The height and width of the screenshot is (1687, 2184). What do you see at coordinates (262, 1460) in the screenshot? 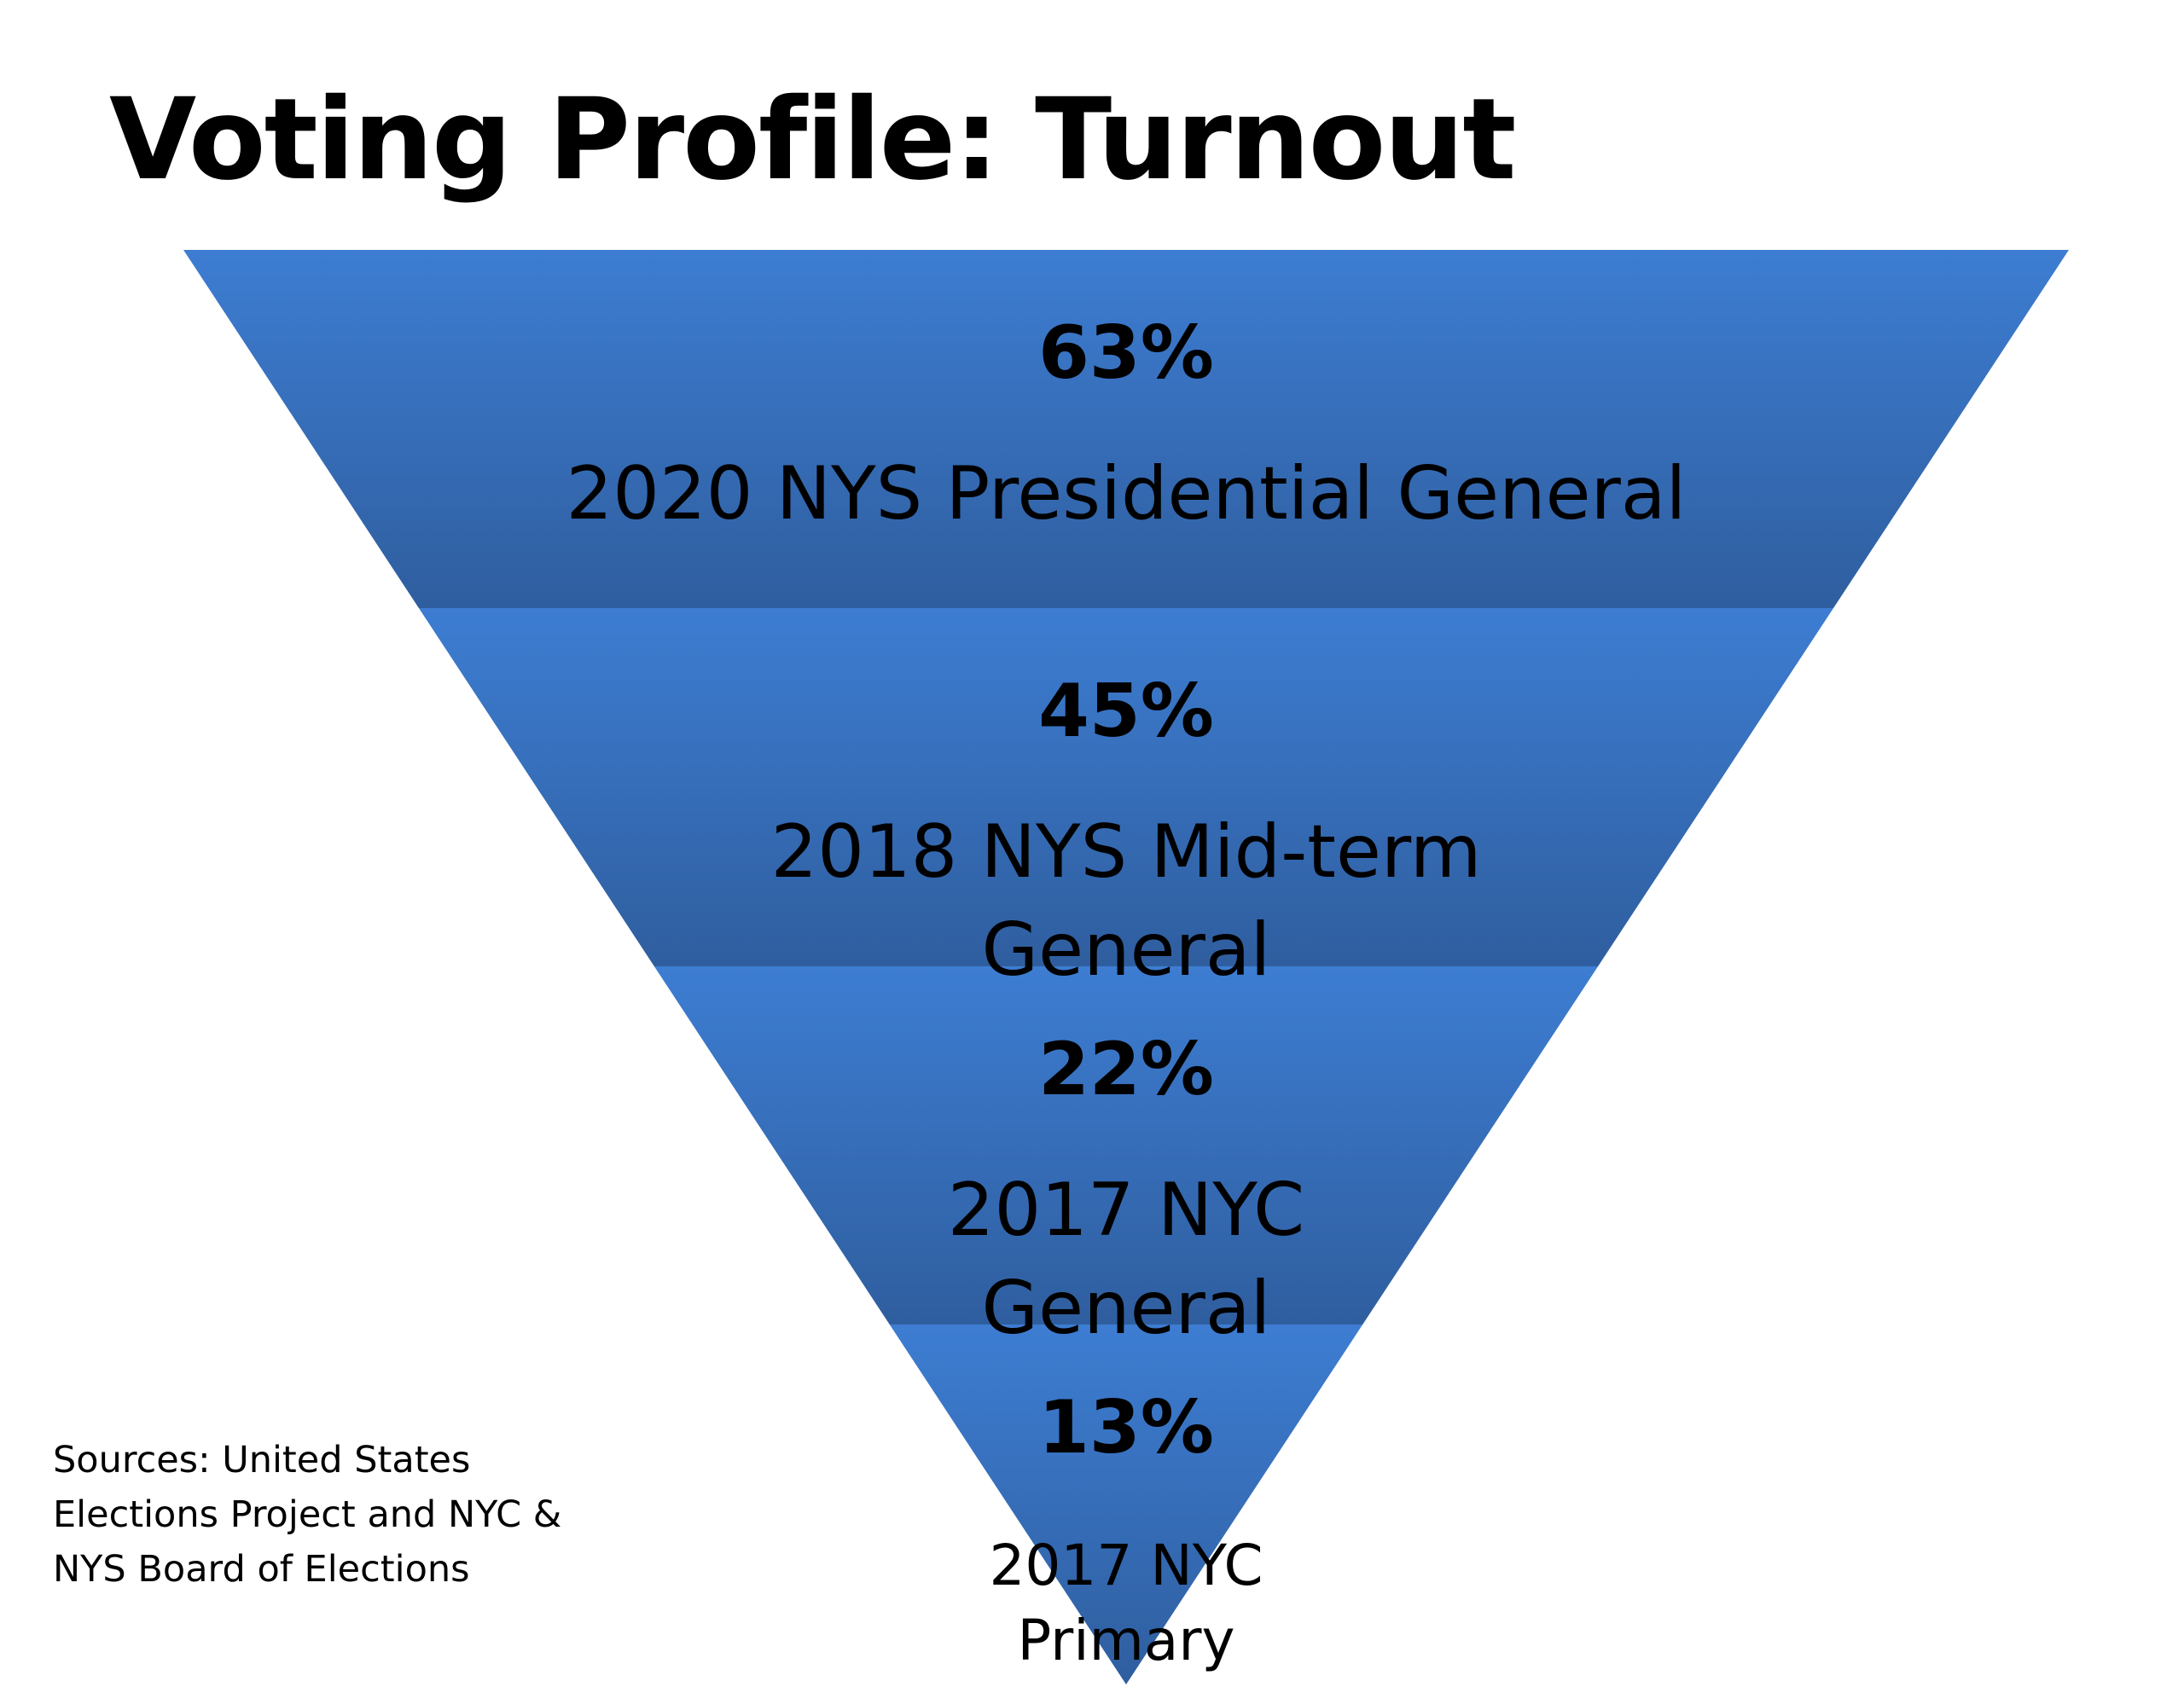
I see `sources-line: Sources: United States` at bounding box center [262, 1460].